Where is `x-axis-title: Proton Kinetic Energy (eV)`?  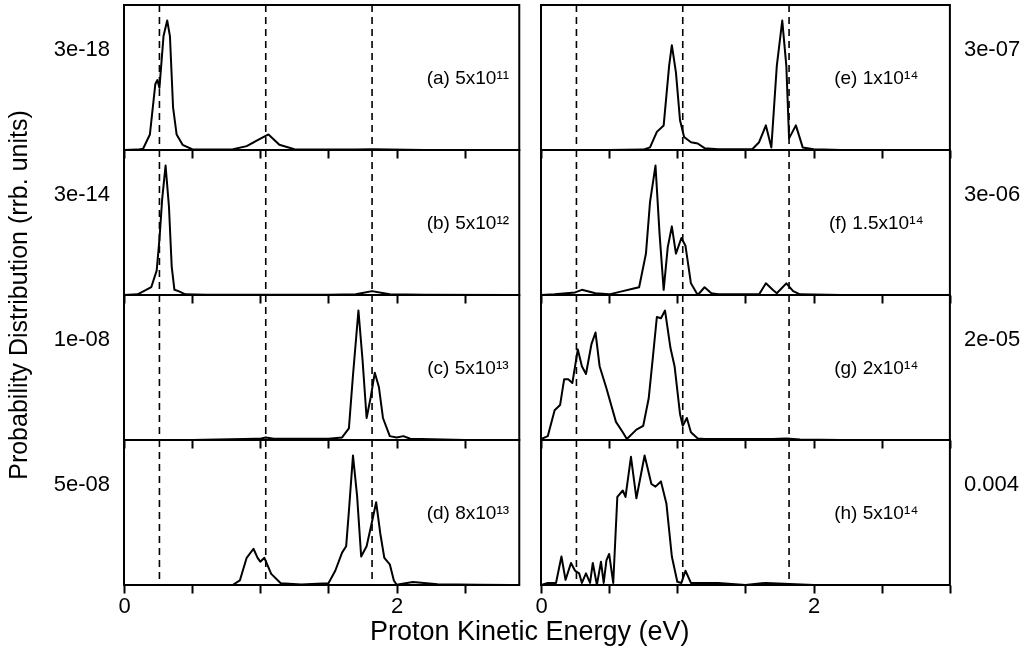
x-axis-title: Proton Kinetic Energy (eV) is located at coordinates (529, 630).